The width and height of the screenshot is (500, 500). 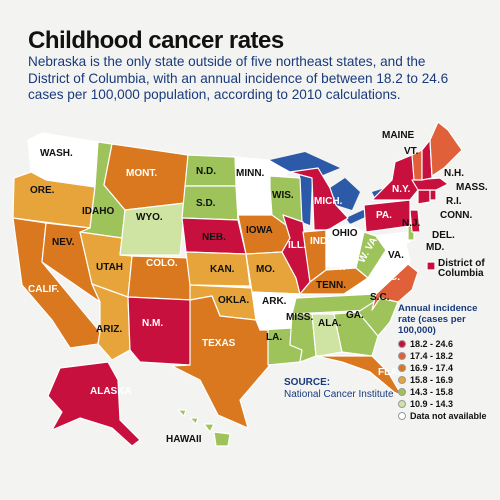 I want to click on label-dc-2: Columbia, so click(x=461, y=273).